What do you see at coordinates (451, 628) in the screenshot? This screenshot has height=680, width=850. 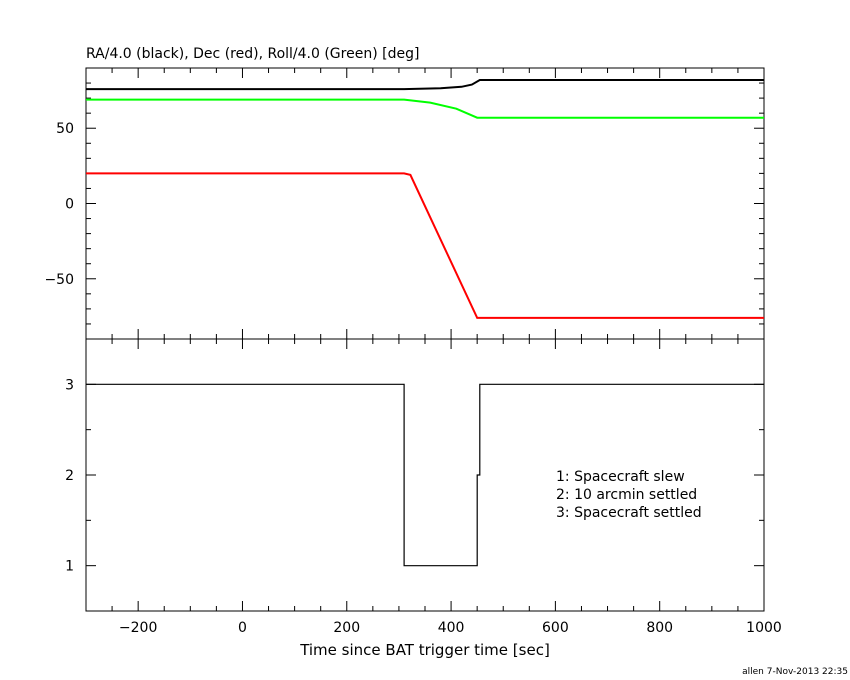 I see `x-tick-label: 400` at bounding box center [451, 628].